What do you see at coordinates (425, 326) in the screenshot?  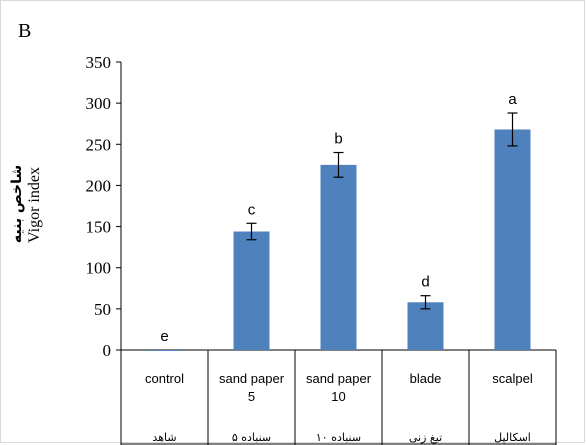 I see `bar-blade` at bounding box center [425, 326].